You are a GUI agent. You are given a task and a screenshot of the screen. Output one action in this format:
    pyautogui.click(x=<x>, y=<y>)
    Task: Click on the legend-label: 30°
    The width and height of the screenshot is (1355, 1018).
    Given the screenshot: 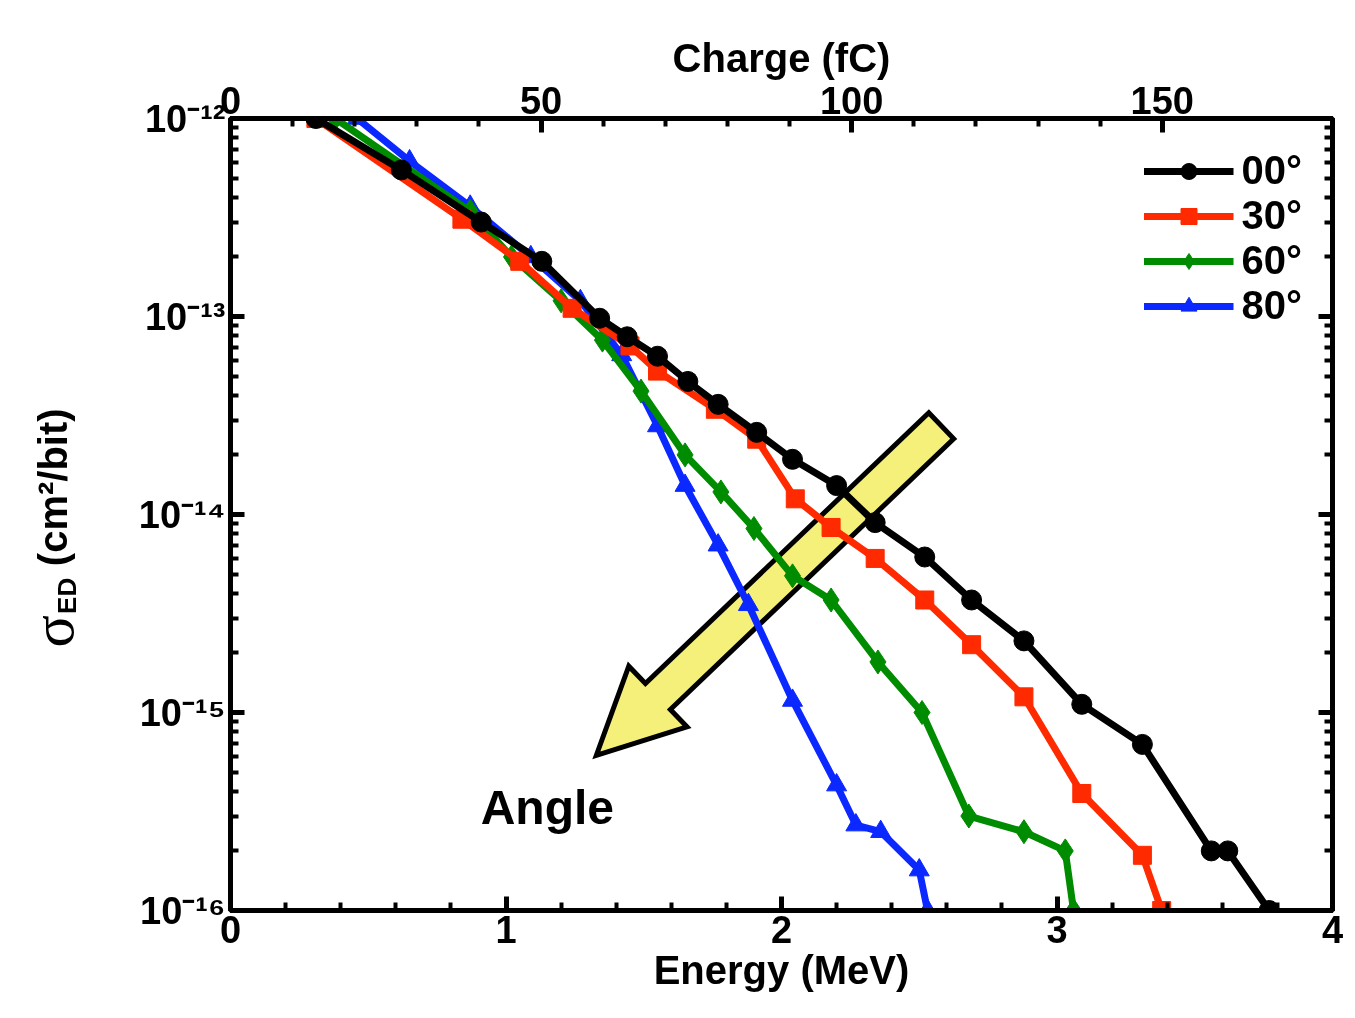 What is the action you would take?
    pyautogui.click(x=1271, y=215)
    